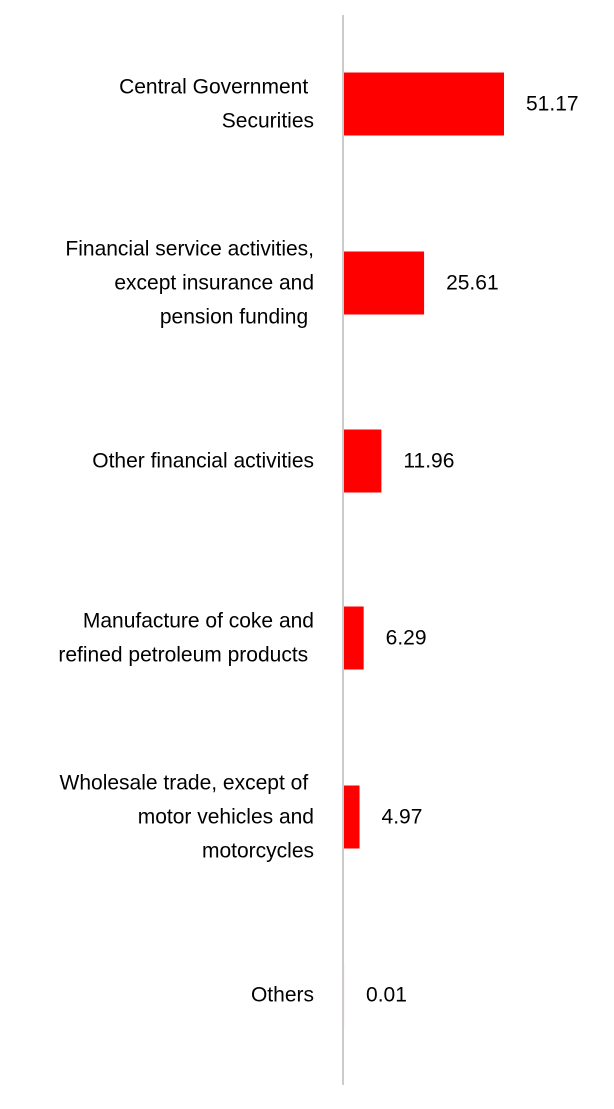  I want to click on value-label: 51.17, so click(552, 104).